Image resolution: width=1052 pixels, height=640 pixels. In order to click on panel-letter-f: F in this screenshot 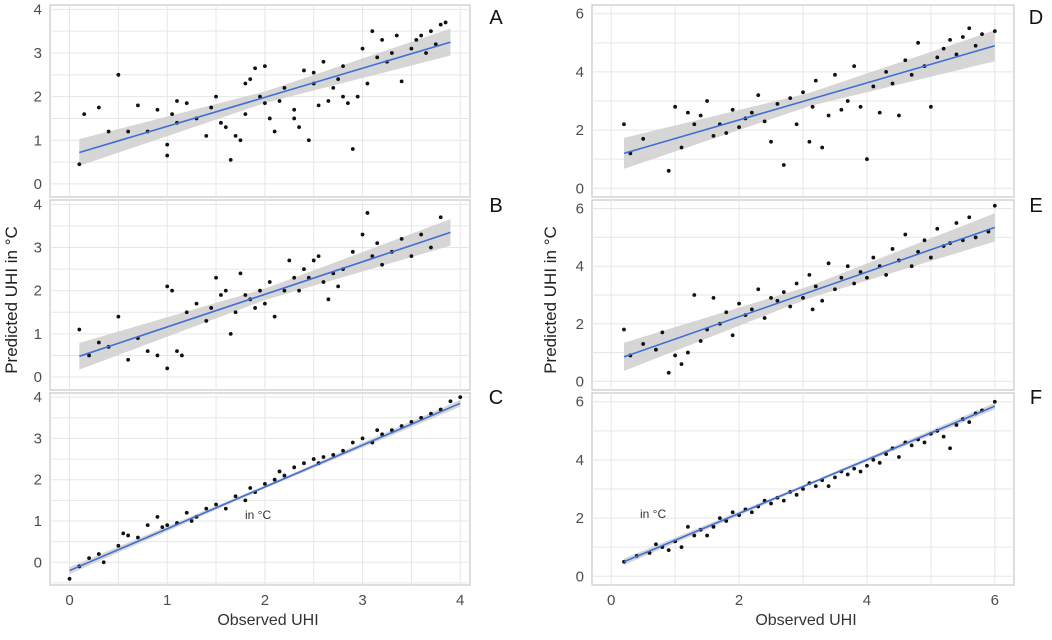, I will do `click(1036, 398)`.